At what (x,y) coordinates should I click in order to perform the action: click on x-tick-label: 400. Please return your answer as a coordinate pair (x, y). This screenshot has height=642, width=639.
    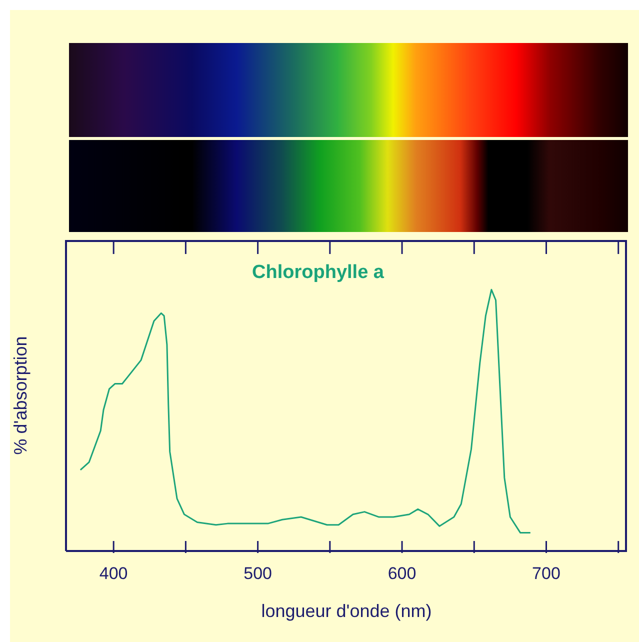
    Looking at the image, I should click on (113, 573).